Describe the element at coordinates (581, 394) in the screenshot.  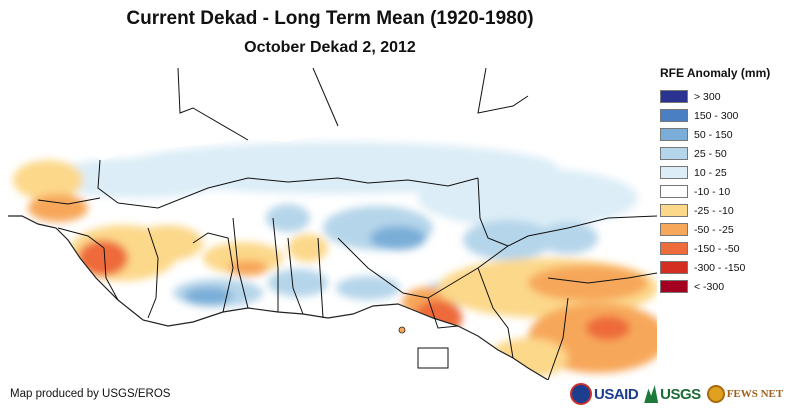
I see `usaid-seal-icon` at that location.